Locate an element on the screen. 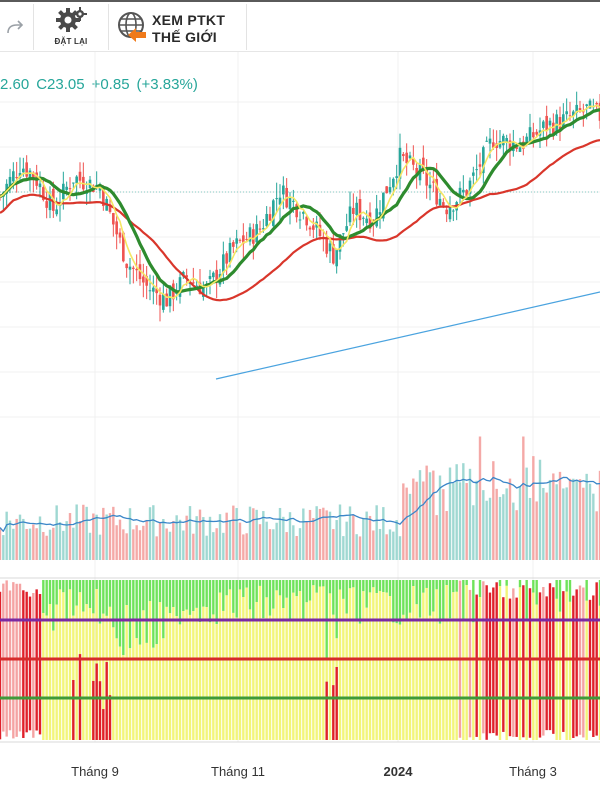 This screenshot has width=600, height=800. view-world-analysis-button: XEM PTKT THẾ GIỚI is located at coordinates (179, 28).